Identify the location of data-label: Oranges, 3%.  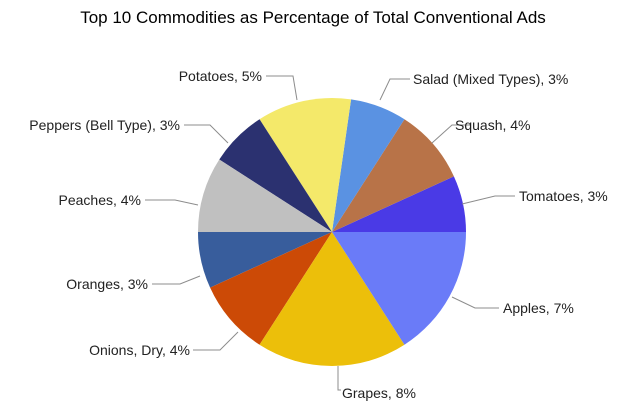
(107, 284).